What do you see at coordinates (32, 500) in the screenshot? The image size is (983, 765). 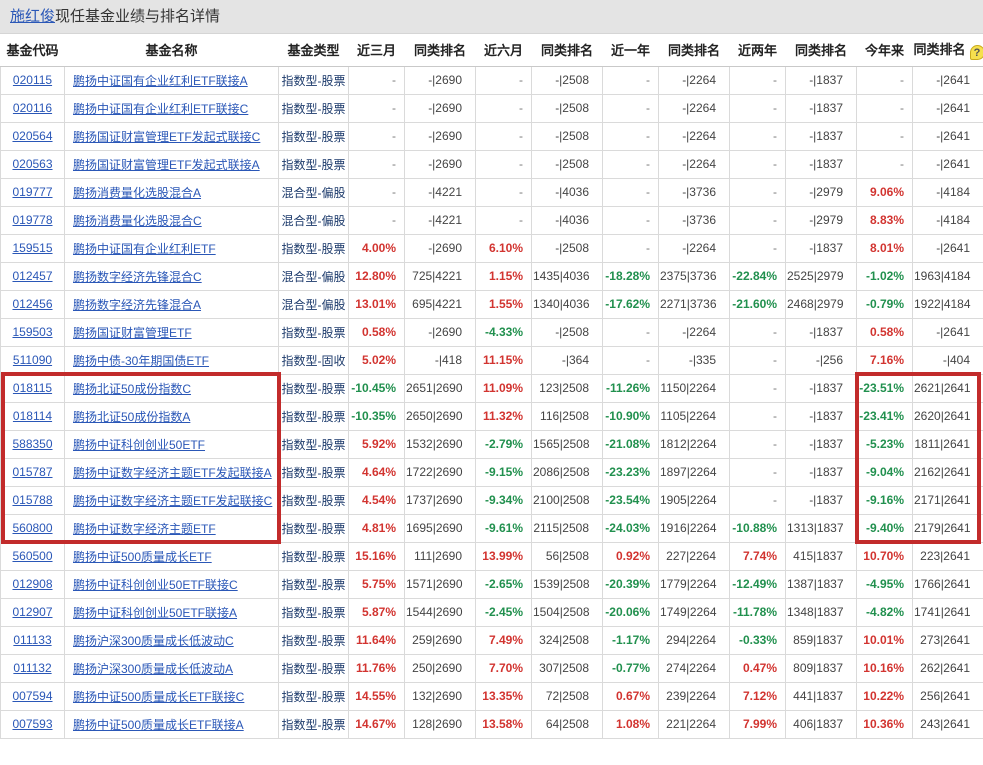 I see `fund-code-link: 015788` at bounding box center [32, 500].